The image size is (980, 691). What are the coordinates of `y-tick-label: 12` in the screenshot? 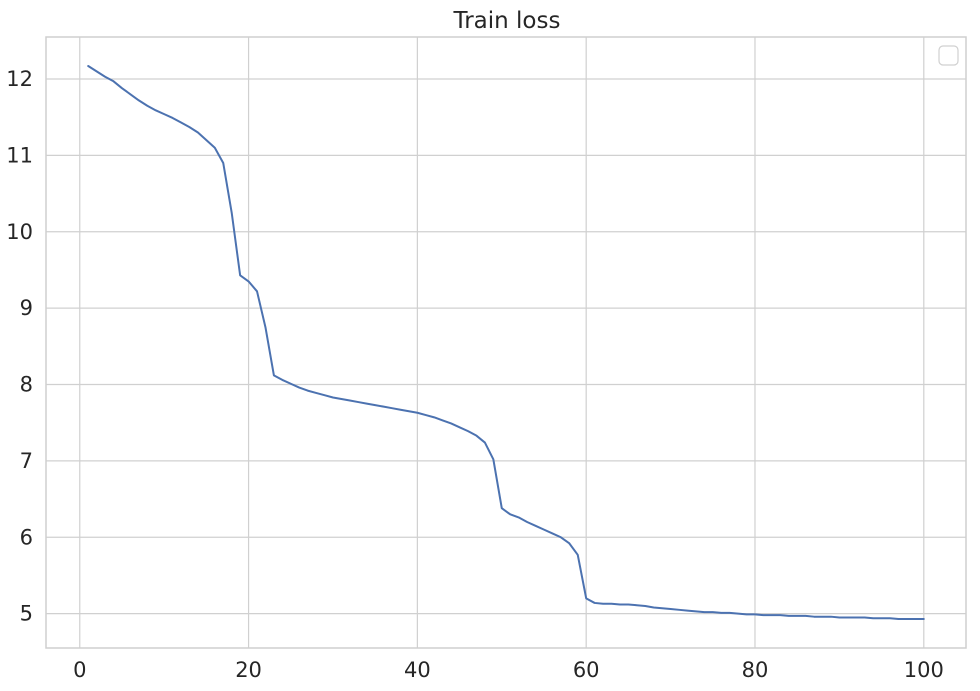 It's located at (19, 79).